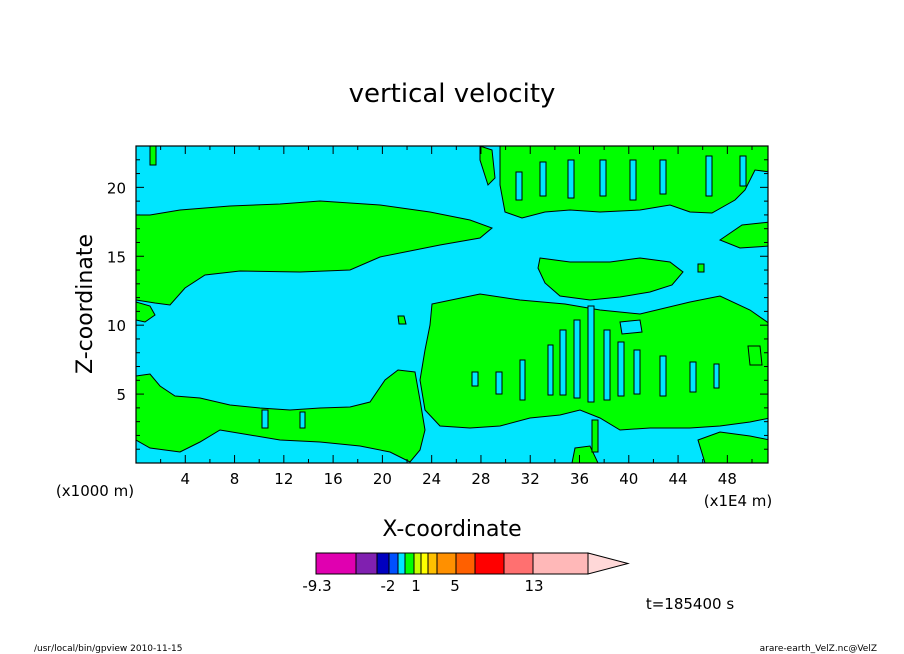 The image size is (904, 654). Describe the element at coordinates (455, 586) in the screenshot. I see `colorbar-label: 5` at that location.